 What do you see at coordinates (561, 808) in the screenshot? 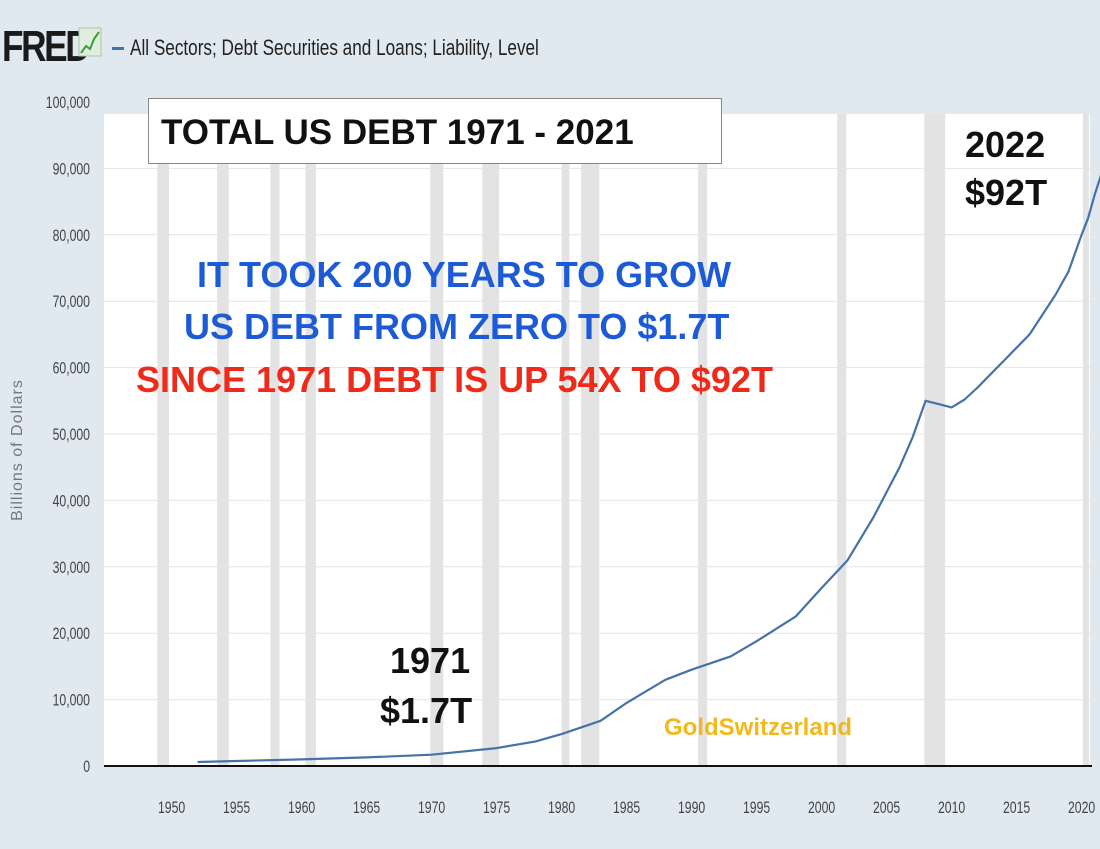
I see `x-tick-label: 1980` at bounding box center [561, 808].